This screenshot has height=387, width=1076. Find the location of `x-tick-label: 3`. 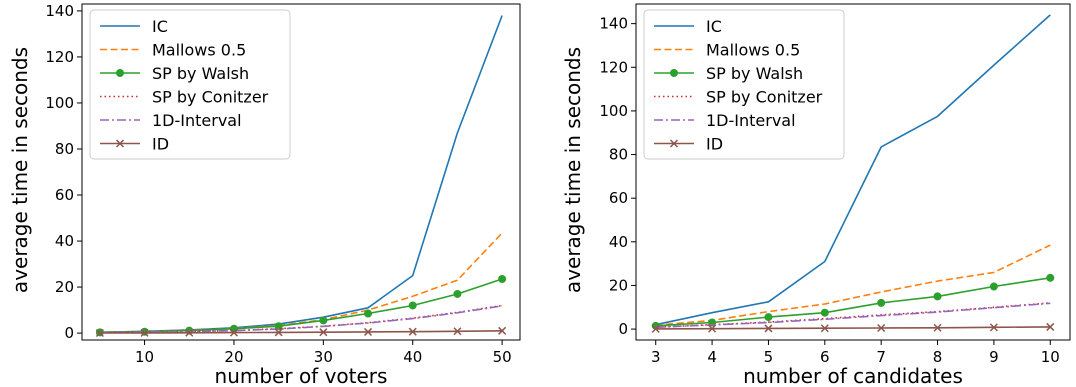

x-tick-label: 3 is located at coordinates (656, 357).